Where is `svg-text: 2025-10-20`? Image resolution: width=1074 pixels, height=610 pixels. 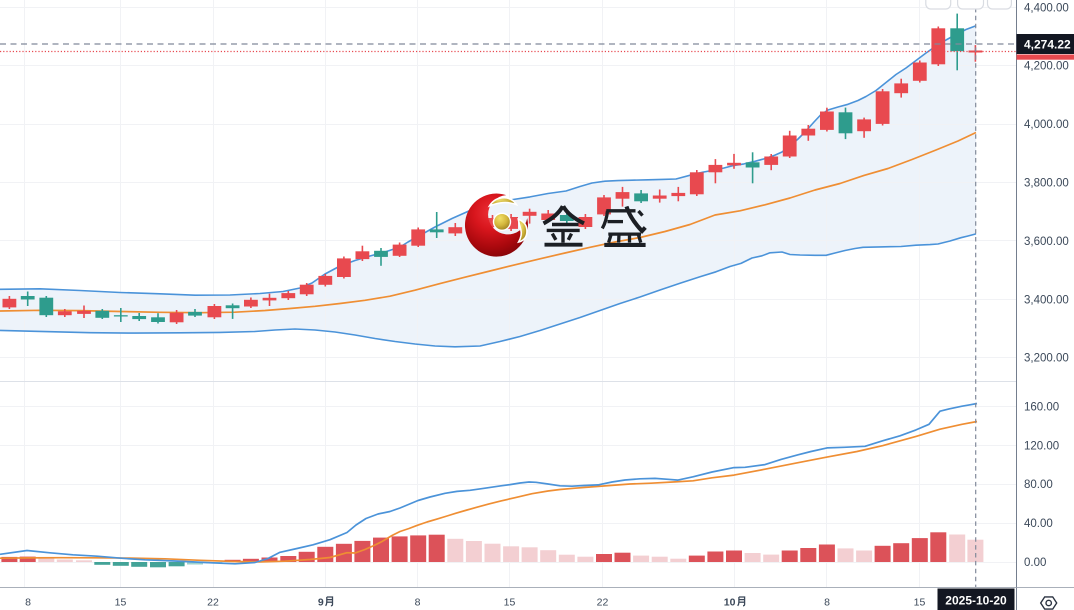
svg-text: 2025-10-20 is located at coordinates (976, 601).